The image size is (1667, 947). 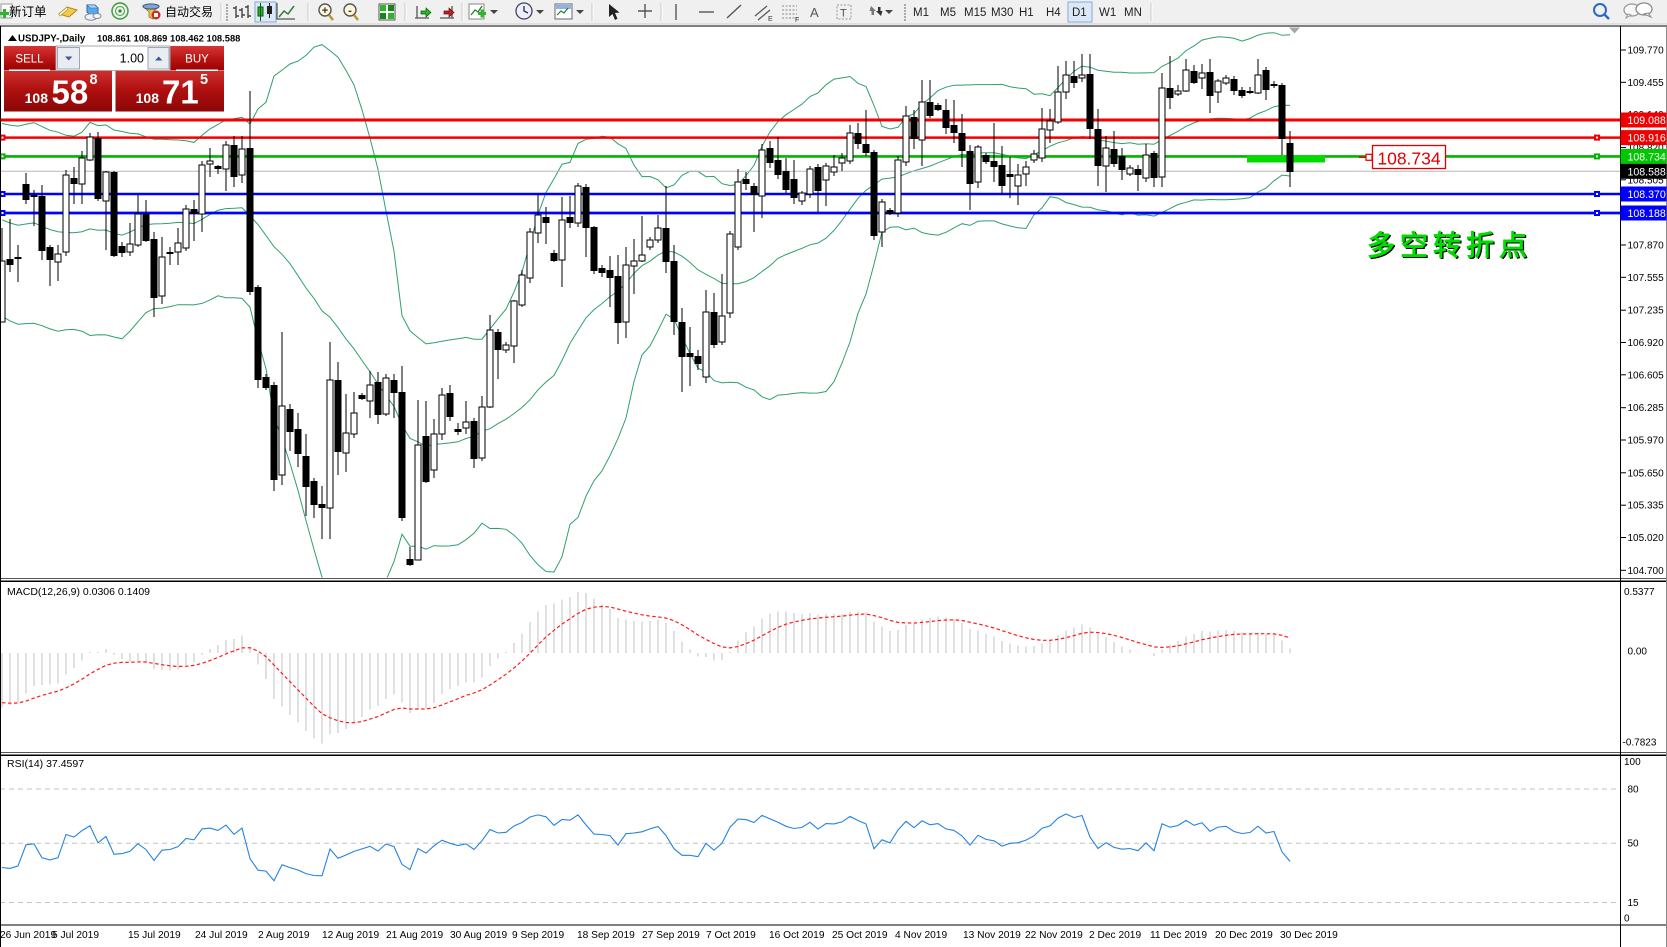 I want to click on svg-text: 新订单, so click(x=28, y=11).